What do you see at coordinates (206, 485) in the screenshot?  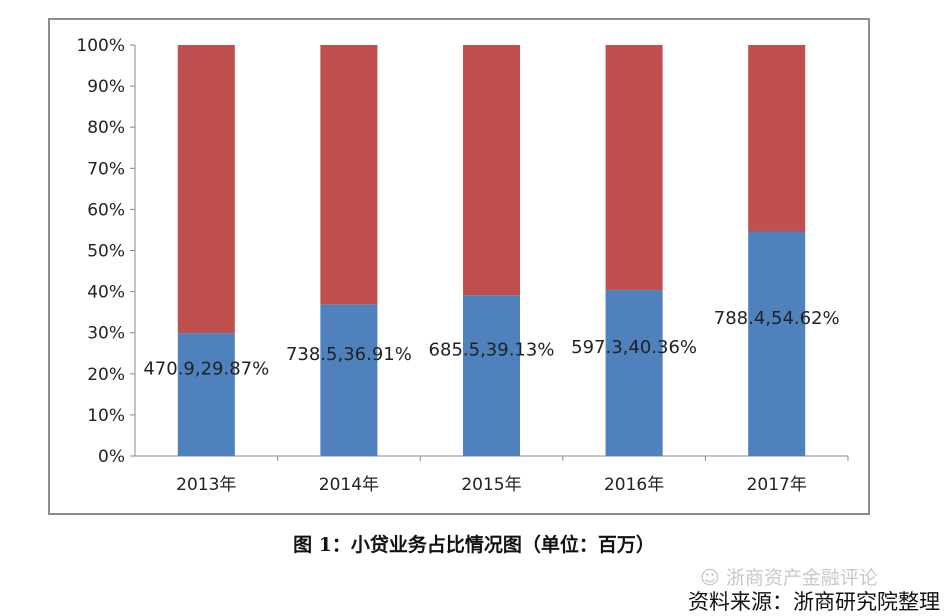 I see `x-tick-label: 2013年` at bounding box center [206, 485].